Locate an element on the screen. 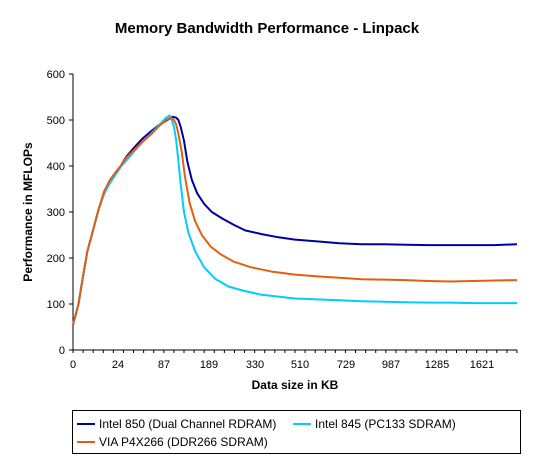 Image resolution: width=534 pixels, height=466 pixels. x-tick-label: 0 is located at coordinates (73, 365).